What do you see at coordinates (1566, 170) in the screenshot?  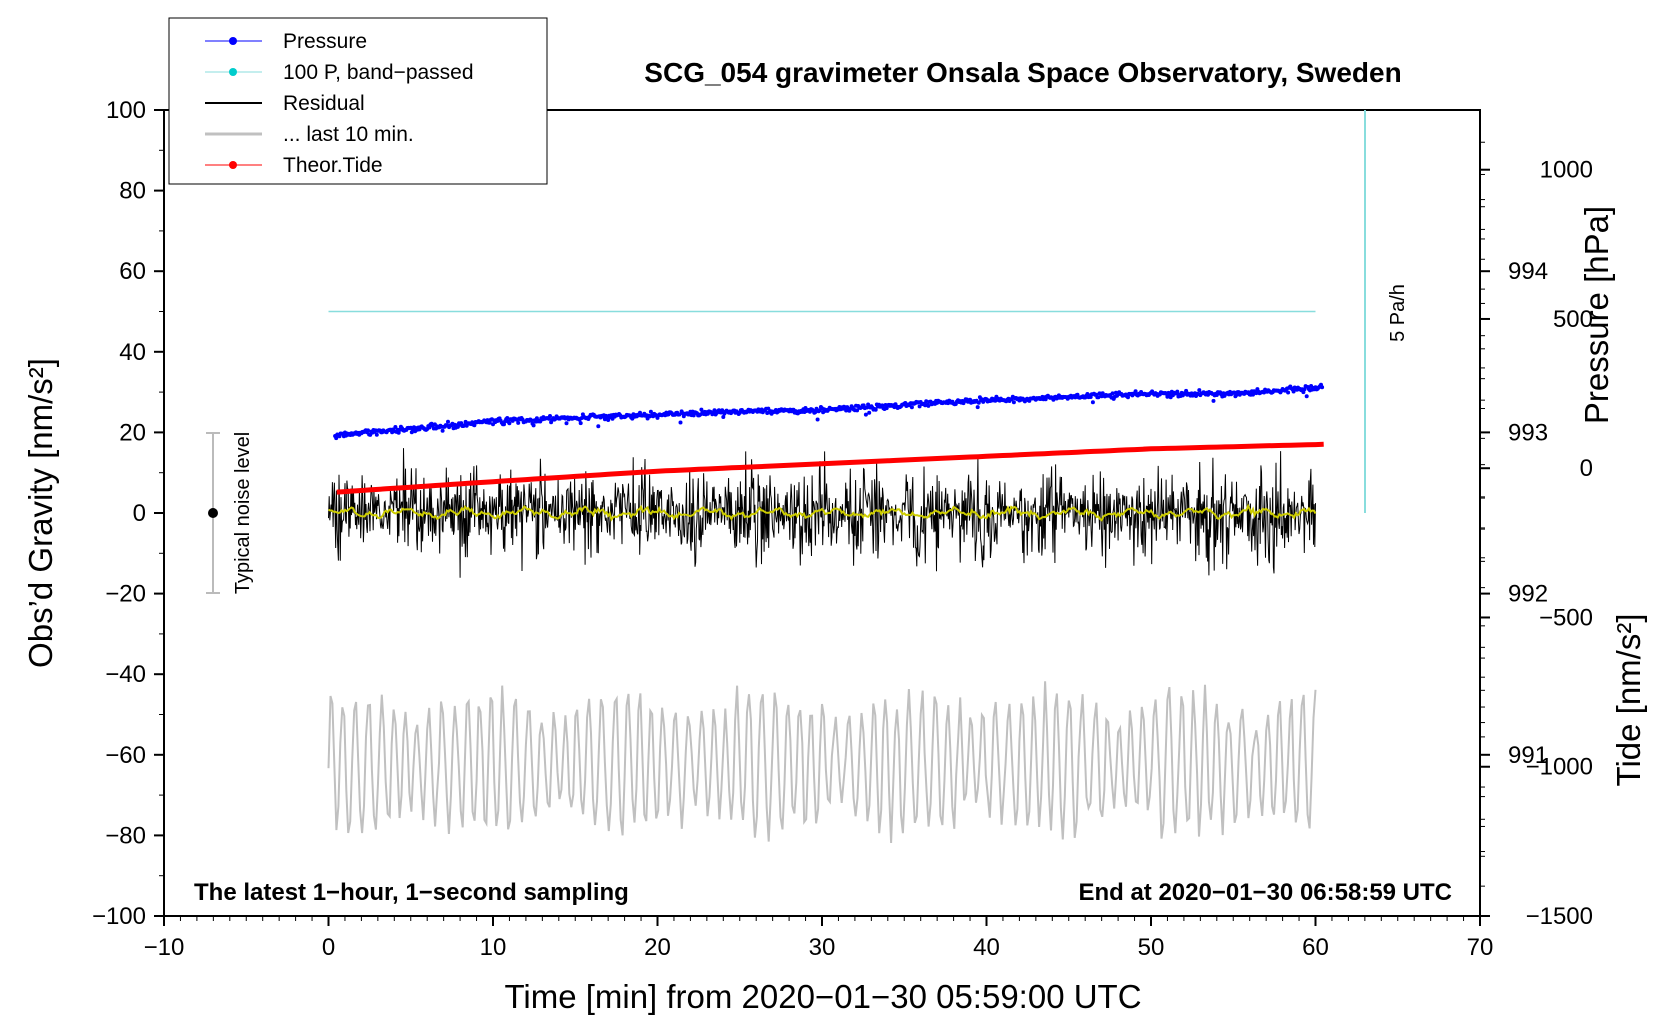 I see `tide-tick-label: 1000` at bounding box center [1566, 170].